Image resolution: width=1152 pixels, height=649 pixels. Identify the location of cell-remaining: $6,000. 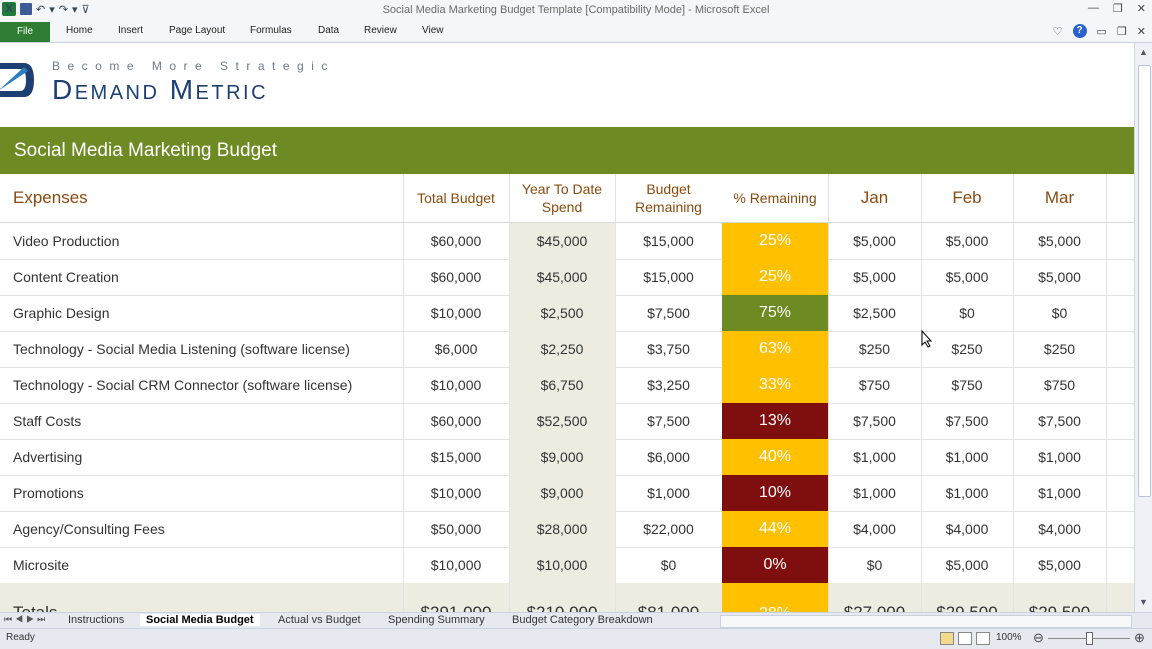
(668, 457).